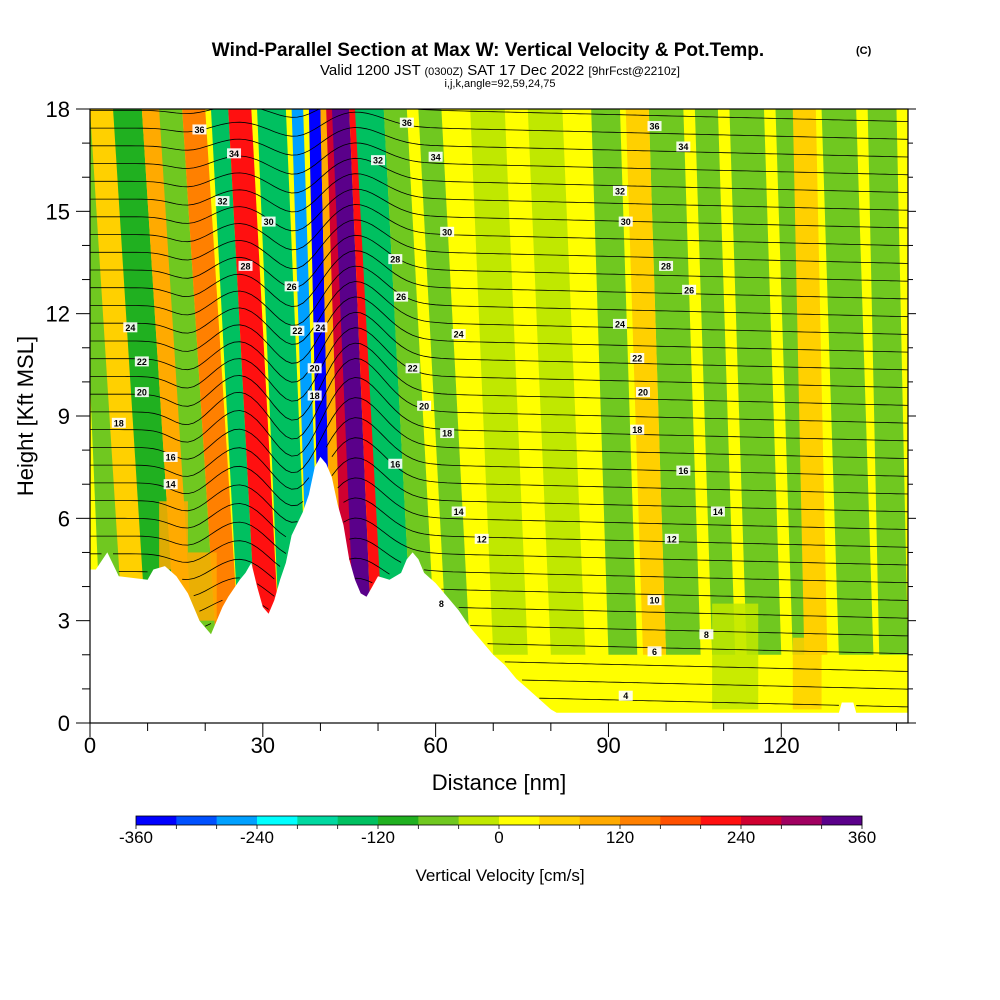 Image resolution: width=1000 pixels, height=1000 pixels. I want to click on svg-text: 32, so click(222, 202).